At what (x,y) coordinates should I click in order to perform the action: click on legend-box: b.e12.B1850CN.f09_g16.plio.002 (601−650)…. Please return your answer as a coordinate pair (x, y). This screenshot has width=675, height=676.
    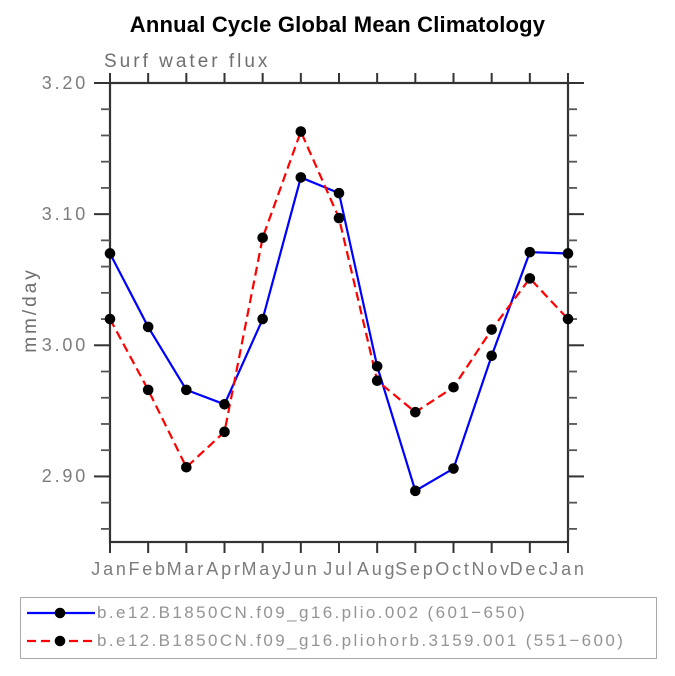
    Looking at the image, I should click on (338, 628).